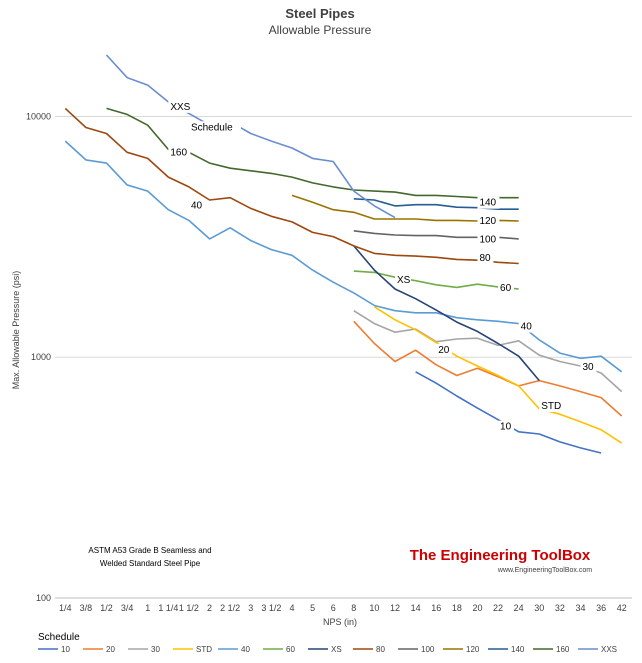 This screenshot has width=642, height=663. I want to click on x-tick-label: 24, so click(519, 608).